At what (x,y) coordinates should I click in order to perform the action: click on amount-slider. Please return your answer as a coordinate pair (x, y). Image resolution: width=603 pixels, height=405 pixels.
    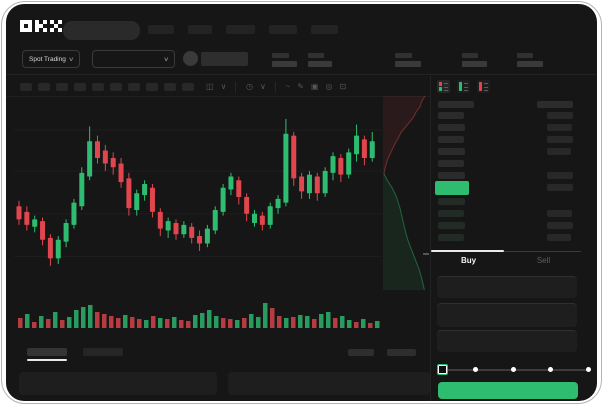
    Looking at the image, I should click on (514, 369).